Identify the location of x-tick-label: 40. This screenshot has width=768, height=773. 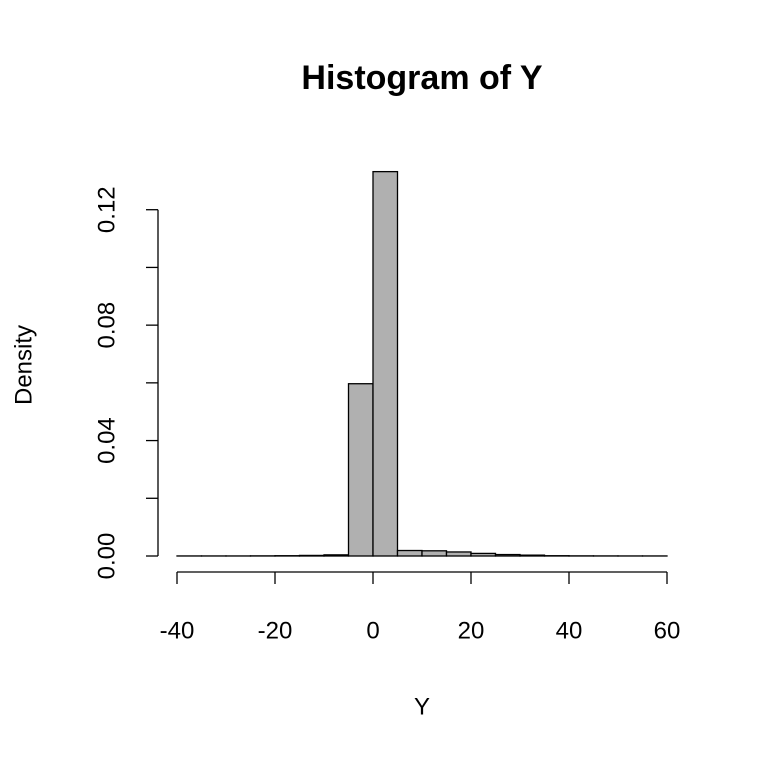
(569, 630).